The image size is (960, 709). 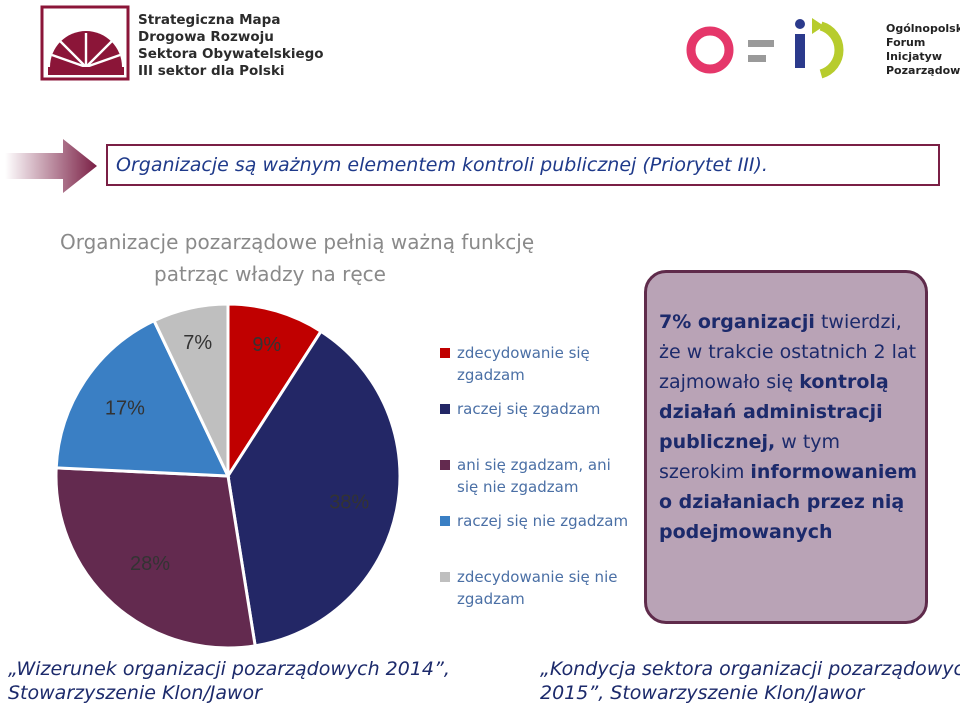 What do you see at coordinates (150, 564) in the screenshot?
I see `pie-label-neutral: 28%` at bounding box center [150, 564].